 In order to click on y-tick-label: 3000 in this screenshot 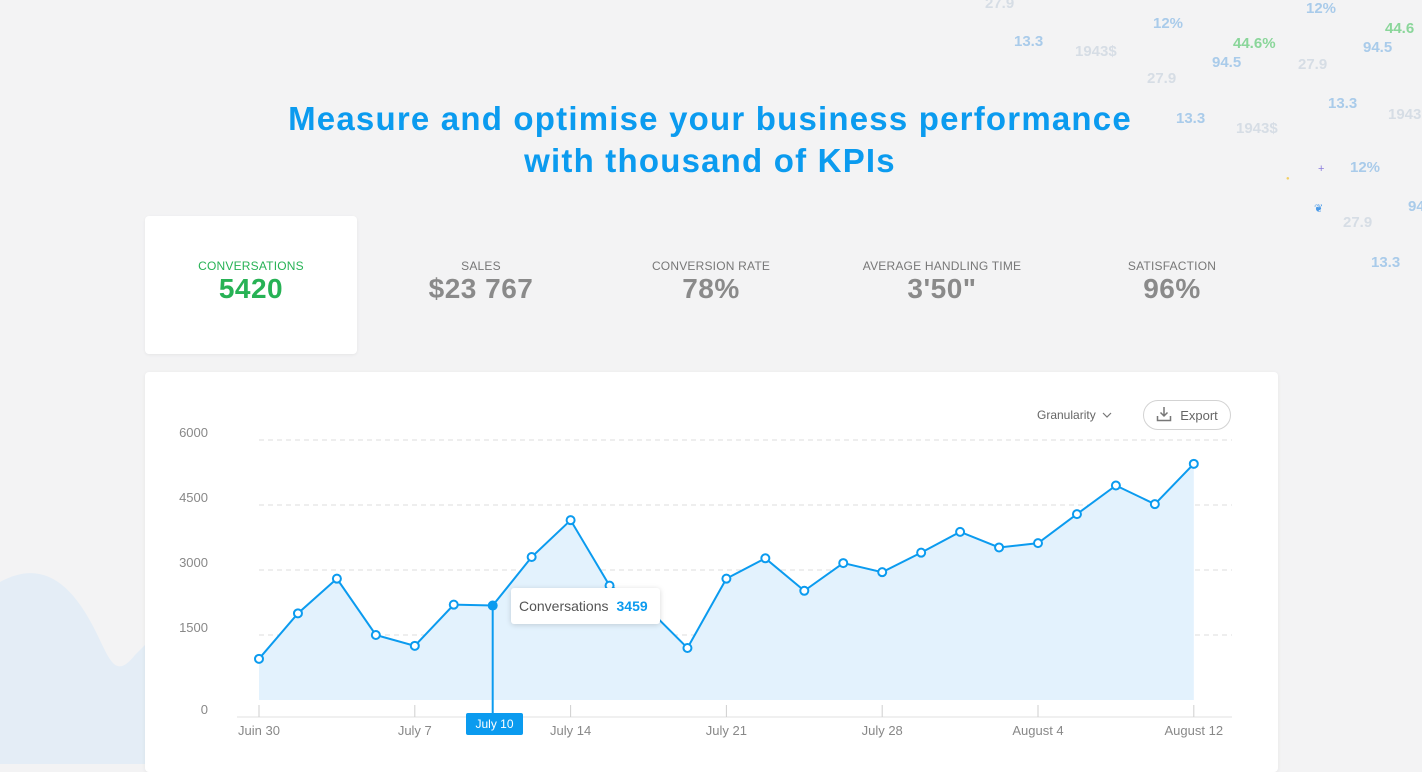, I will do `click(193, 562)`.